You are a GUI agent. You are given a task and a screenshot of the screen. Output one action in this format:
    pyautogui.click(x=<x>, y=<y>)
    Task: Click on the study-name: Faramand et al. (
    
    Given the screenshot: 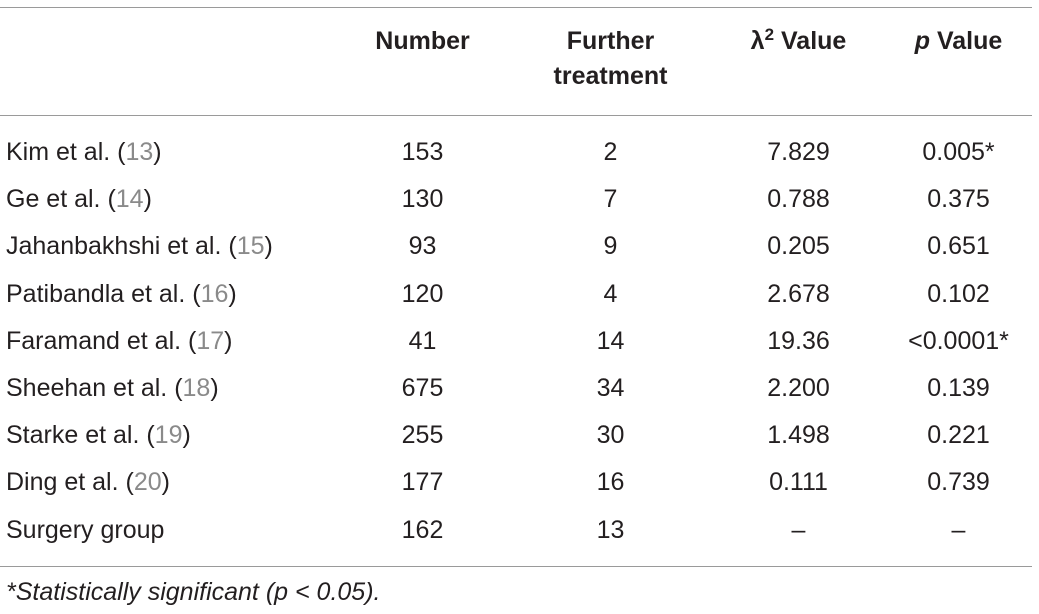 What is the action you would take?
    pyautogui.click(x=101, y=340)
    